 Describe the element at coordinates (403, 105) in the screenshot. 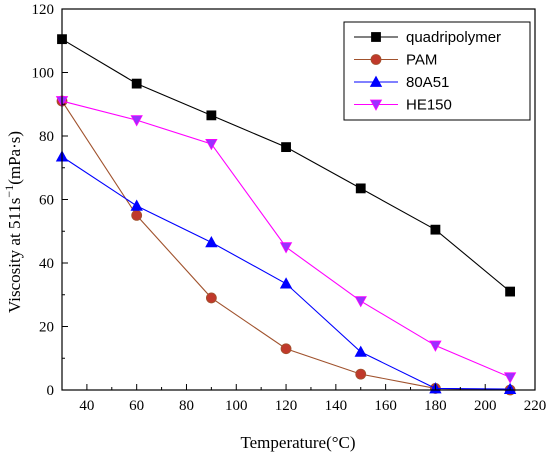

I see `legend-item: HE150` at that location.